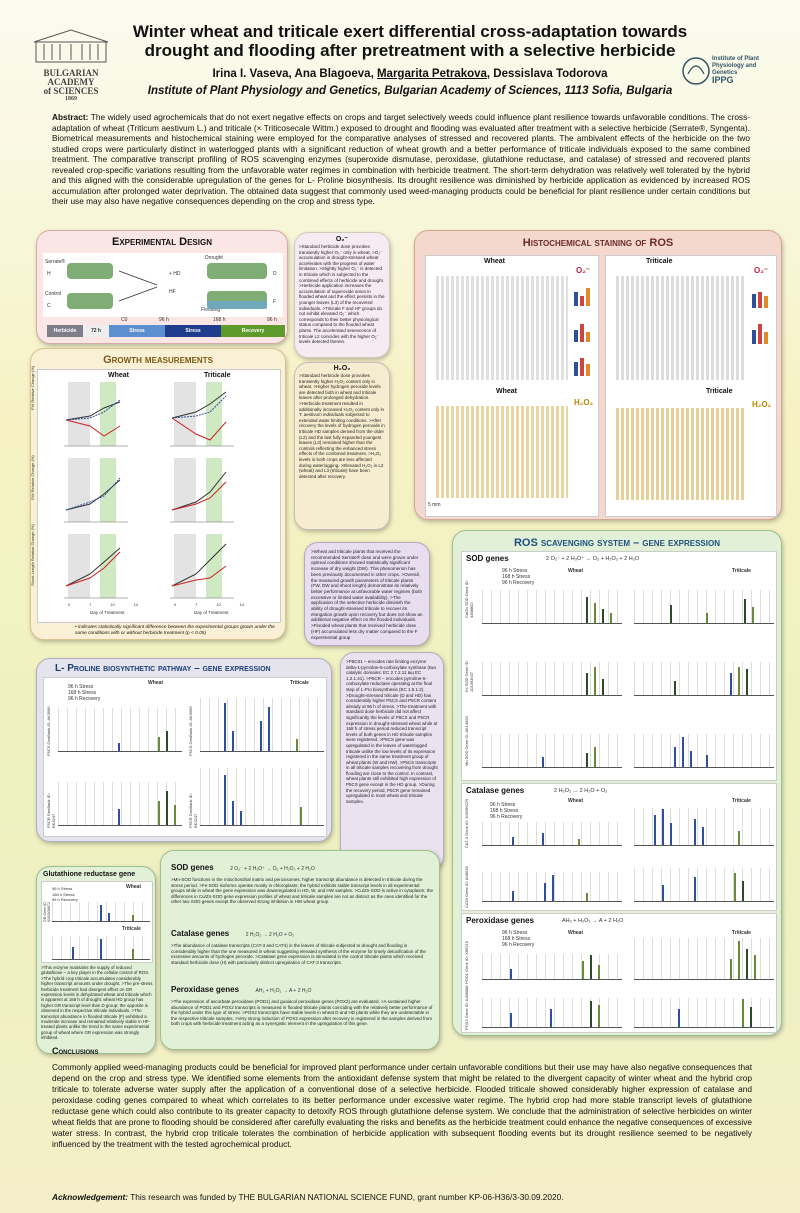 The height and width of the screenshot is (1213, 800). Describe the element at coordinates (53, 294) in the screenshot. I see `design-label: Control` at that location.